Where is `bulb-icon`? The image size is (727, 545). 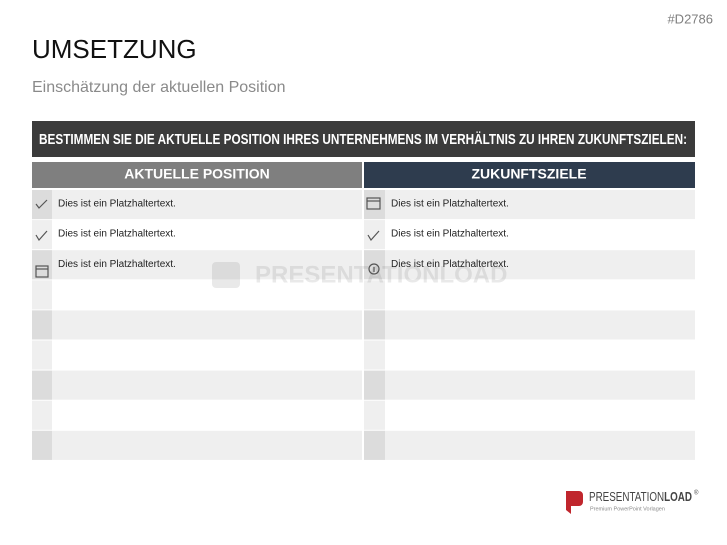
bulb-icon is located at coordinates (374, 269).